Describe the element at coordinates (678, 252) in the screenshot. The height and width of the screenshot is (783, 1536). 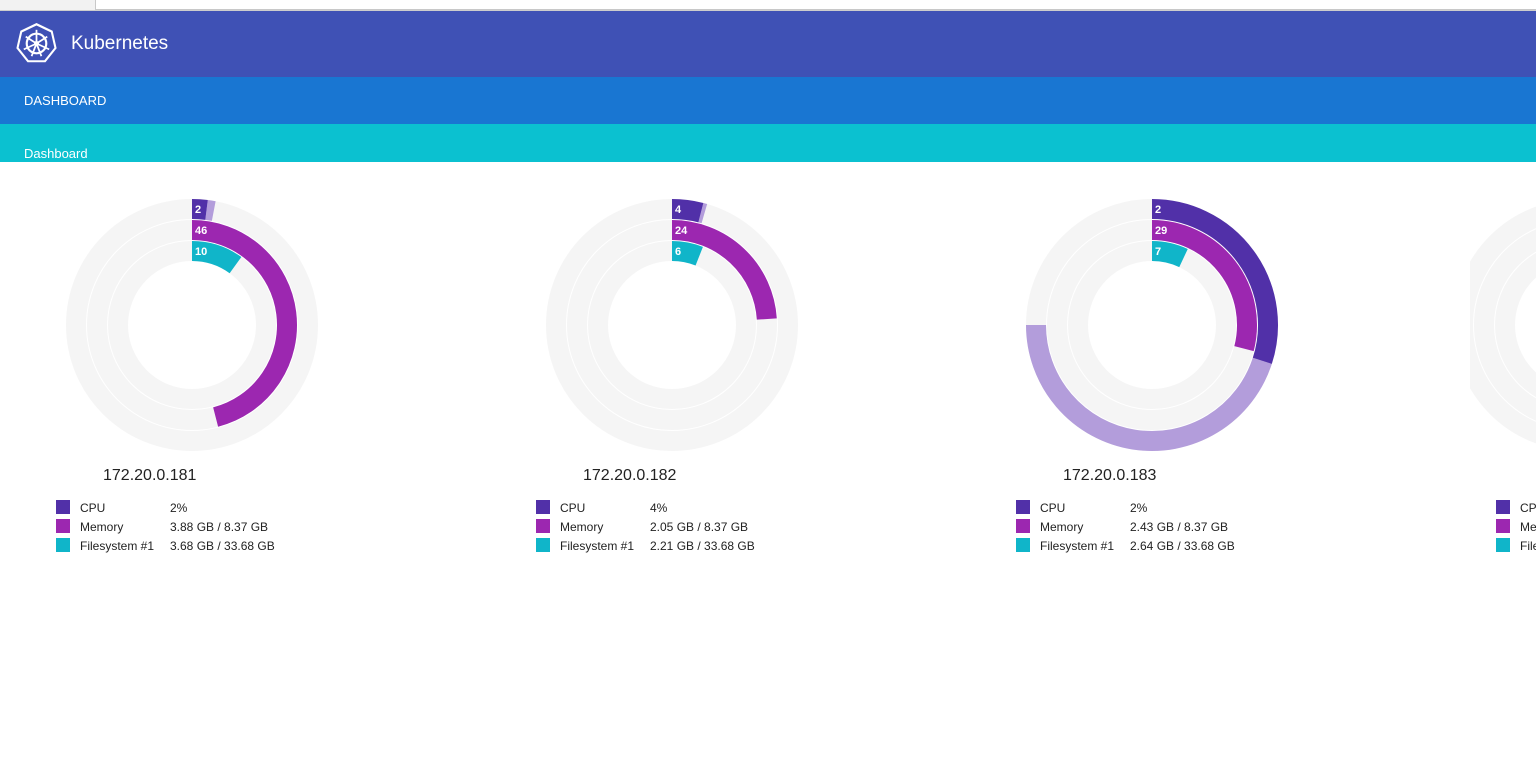
I see `donut-value-label: 6` at that location.